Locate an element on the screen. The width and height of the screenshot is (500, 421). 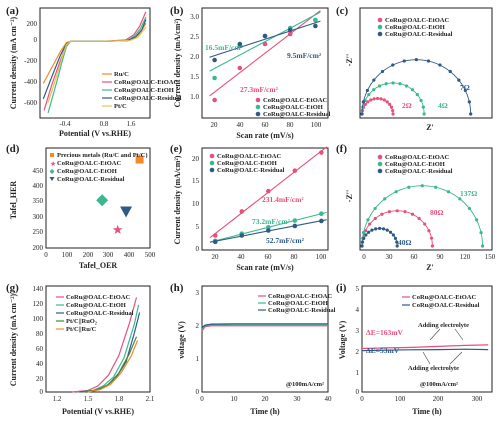
panel-f-arcs is located at coordinates (422, 216).